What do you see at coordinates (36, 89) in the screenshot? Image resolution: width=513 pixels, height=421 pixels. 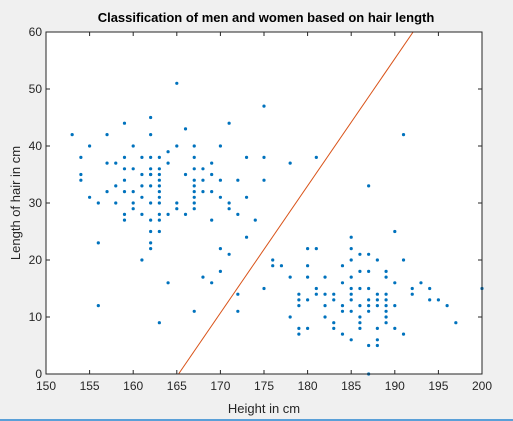 I see `y-tick-label: 50` at bounding box center [36, 89].